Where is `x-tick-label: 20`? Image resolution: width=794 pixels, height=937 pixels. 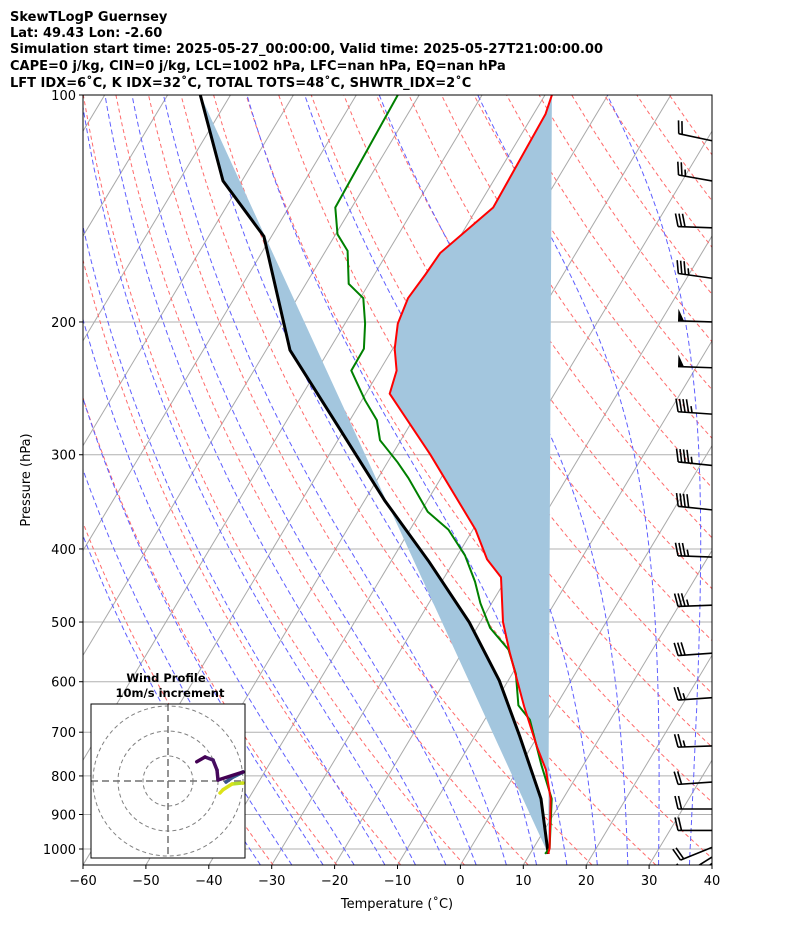 x-tick-label: 20 is located at coordinates (586, 881).